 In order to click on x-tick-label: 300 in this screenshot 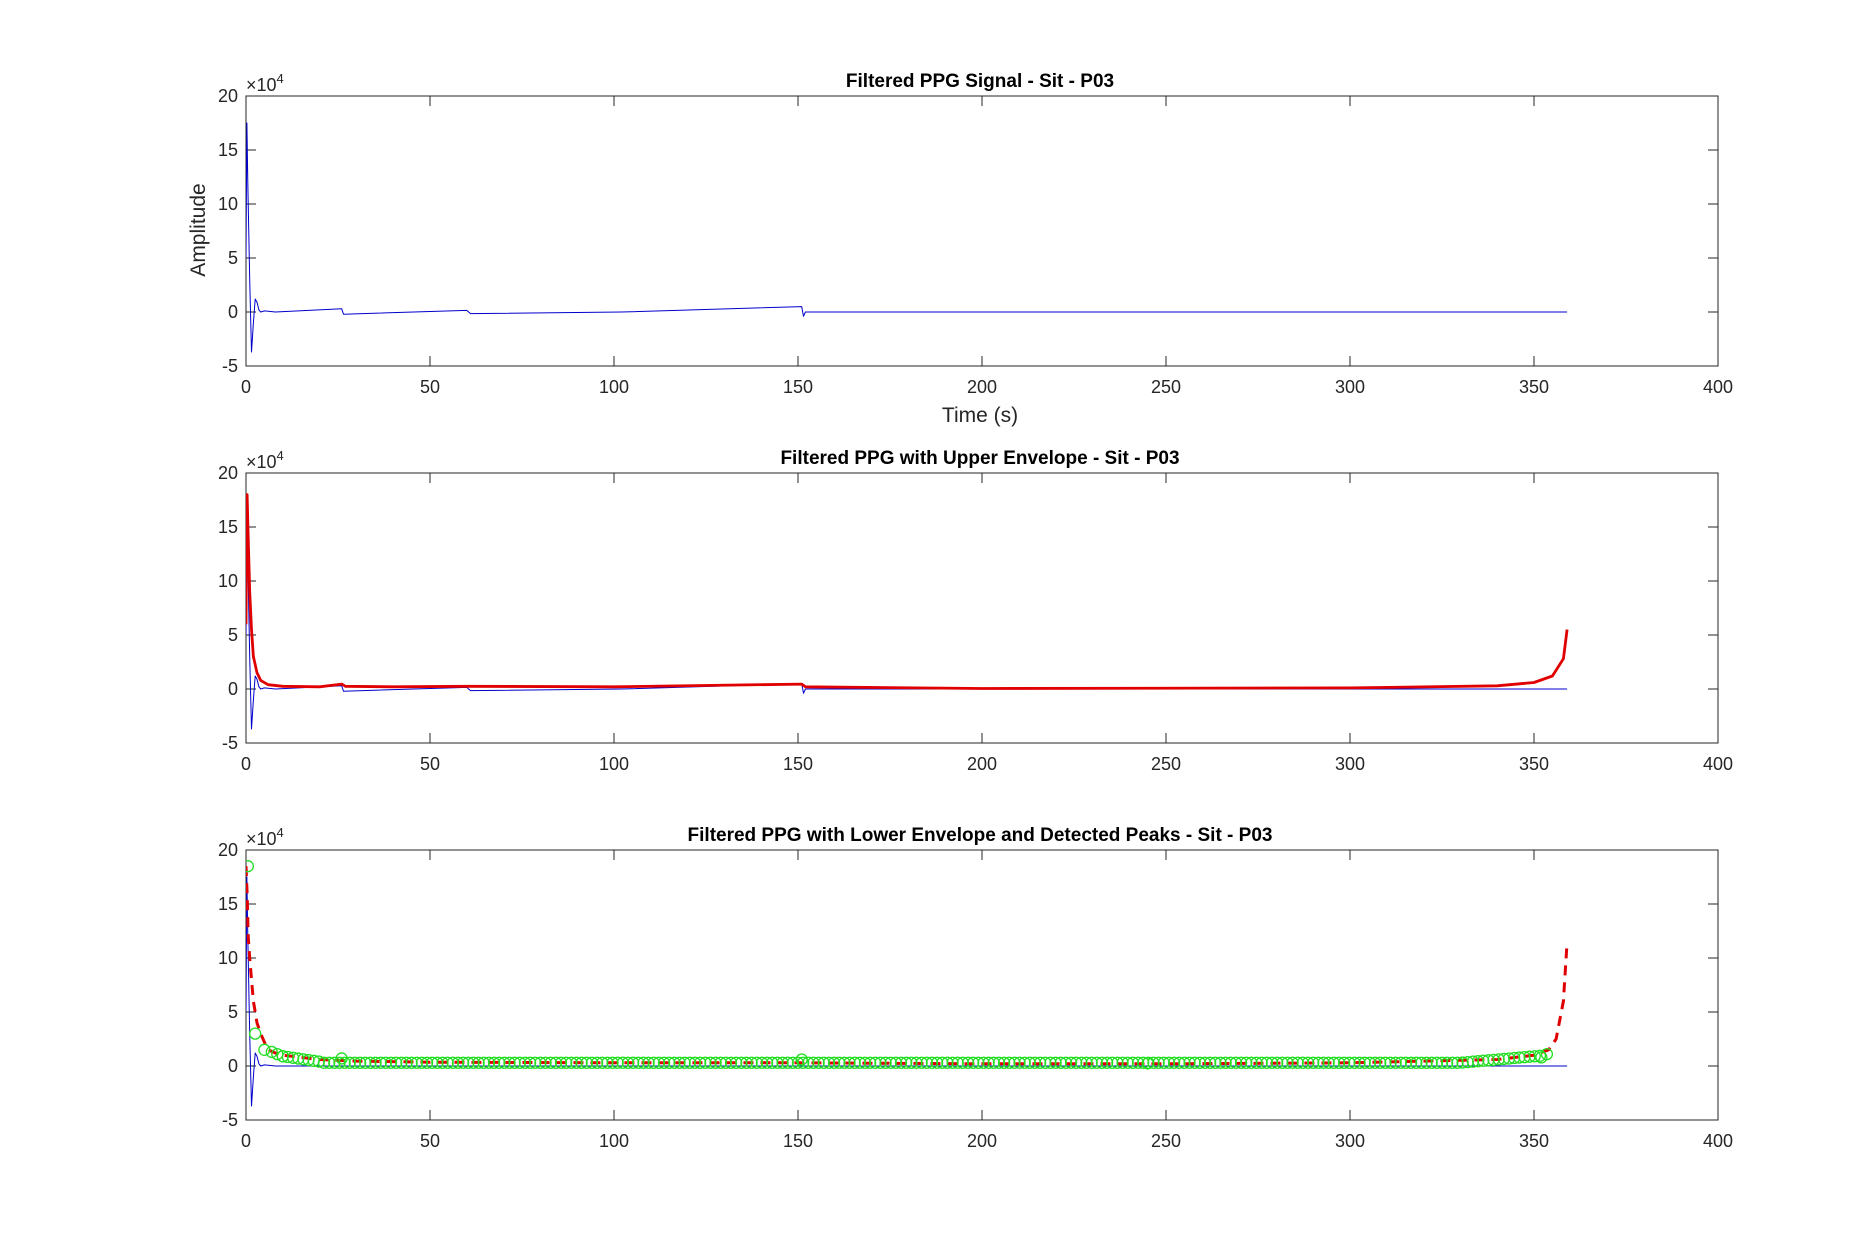, I will do `click(1350, 387)`.